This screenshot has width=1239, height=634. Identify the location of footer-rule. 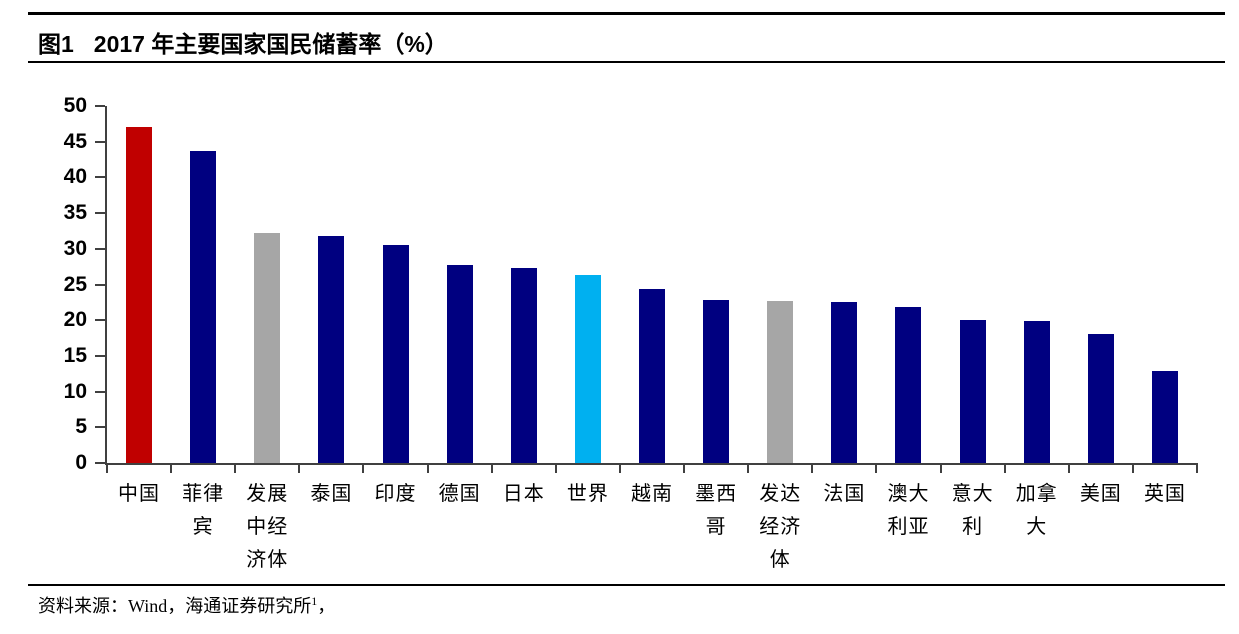
(626, 585).